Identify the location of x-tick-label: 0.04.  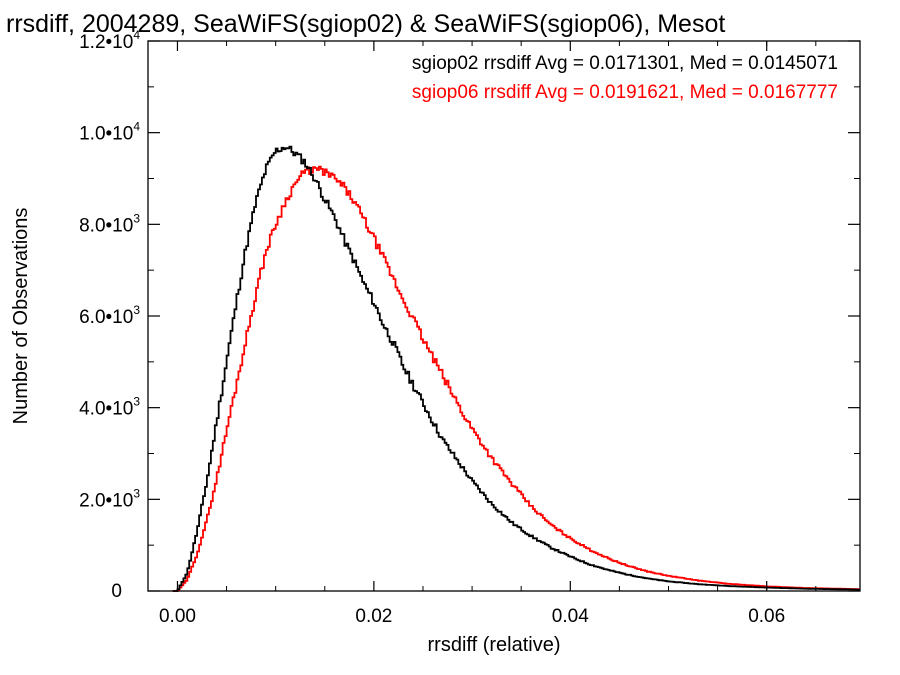
(570, 616).